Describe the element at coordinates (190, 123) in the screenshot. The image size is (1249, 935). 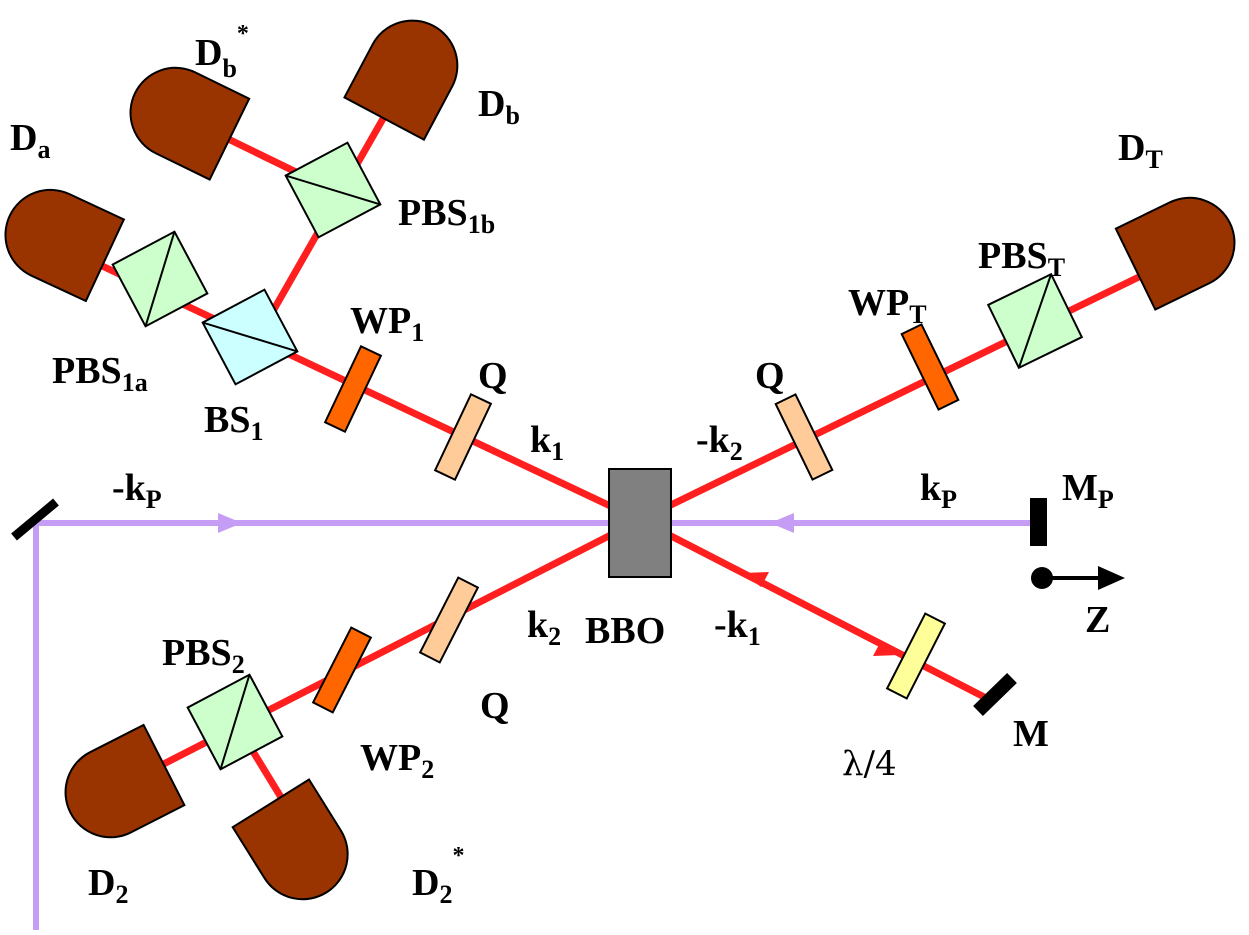
I see `detector-db-star` at that location.